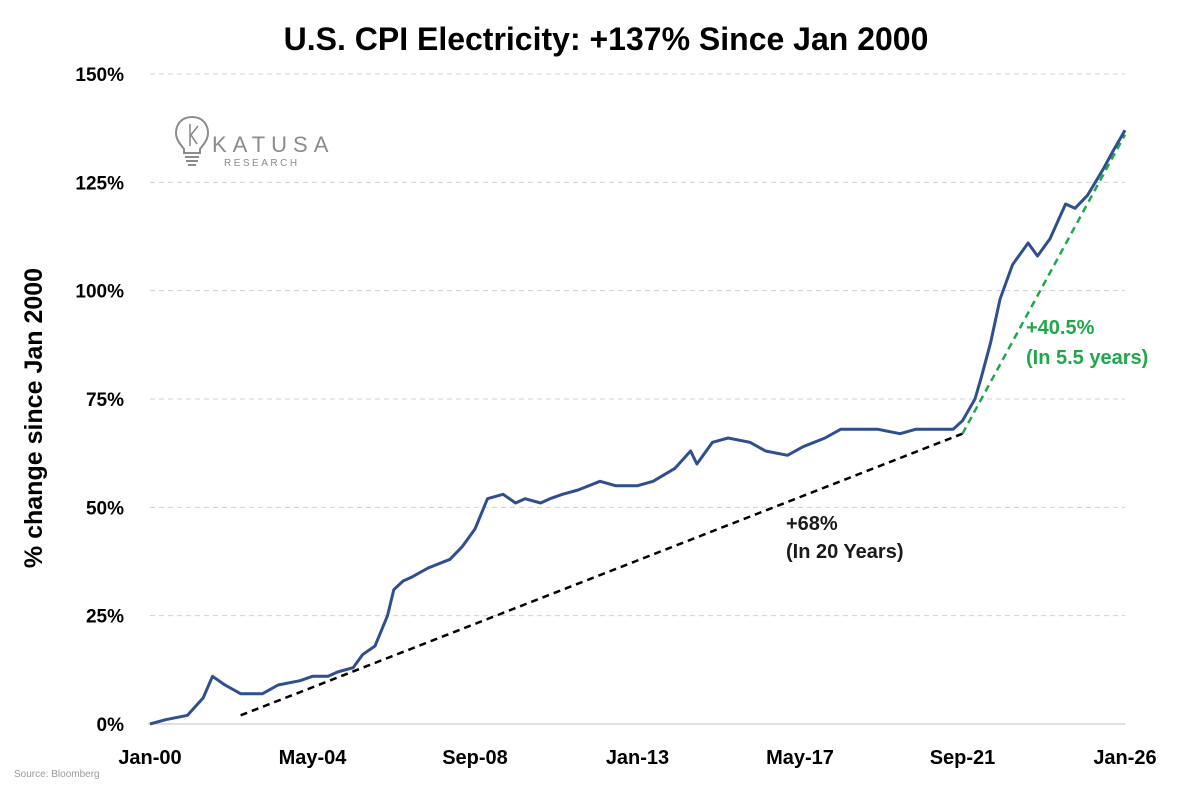 The width and height of the screenshot is (1200, 789). What do you see at coordinates (273, 144) in the screenshot?
I see `logo-name: KATUSA` at bounding box center [273, 144].